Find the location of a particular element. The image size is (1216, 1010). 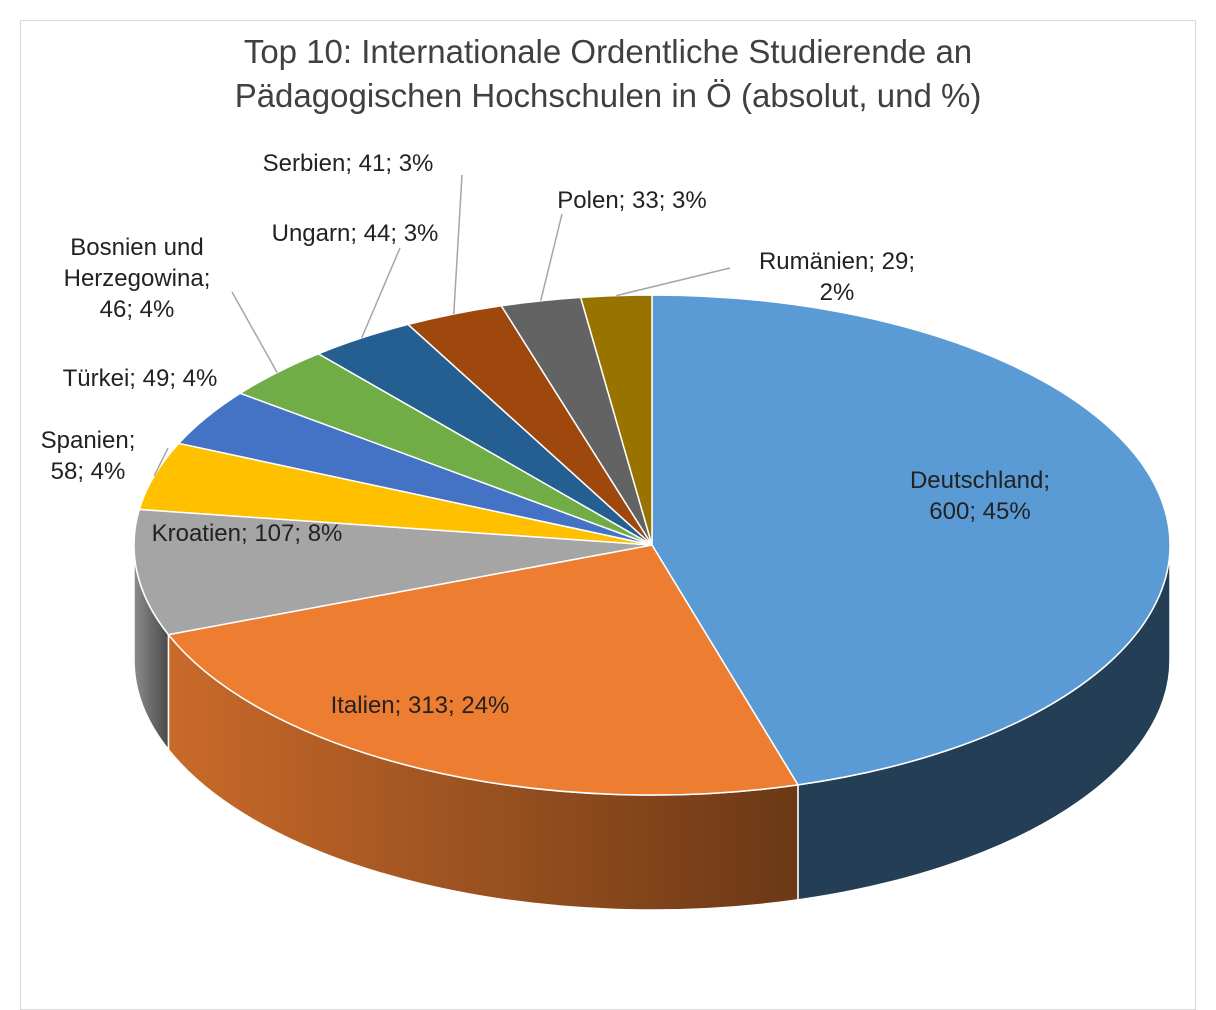

data-label: Serbien; 41; 3% is located at coordinates (348, 163).